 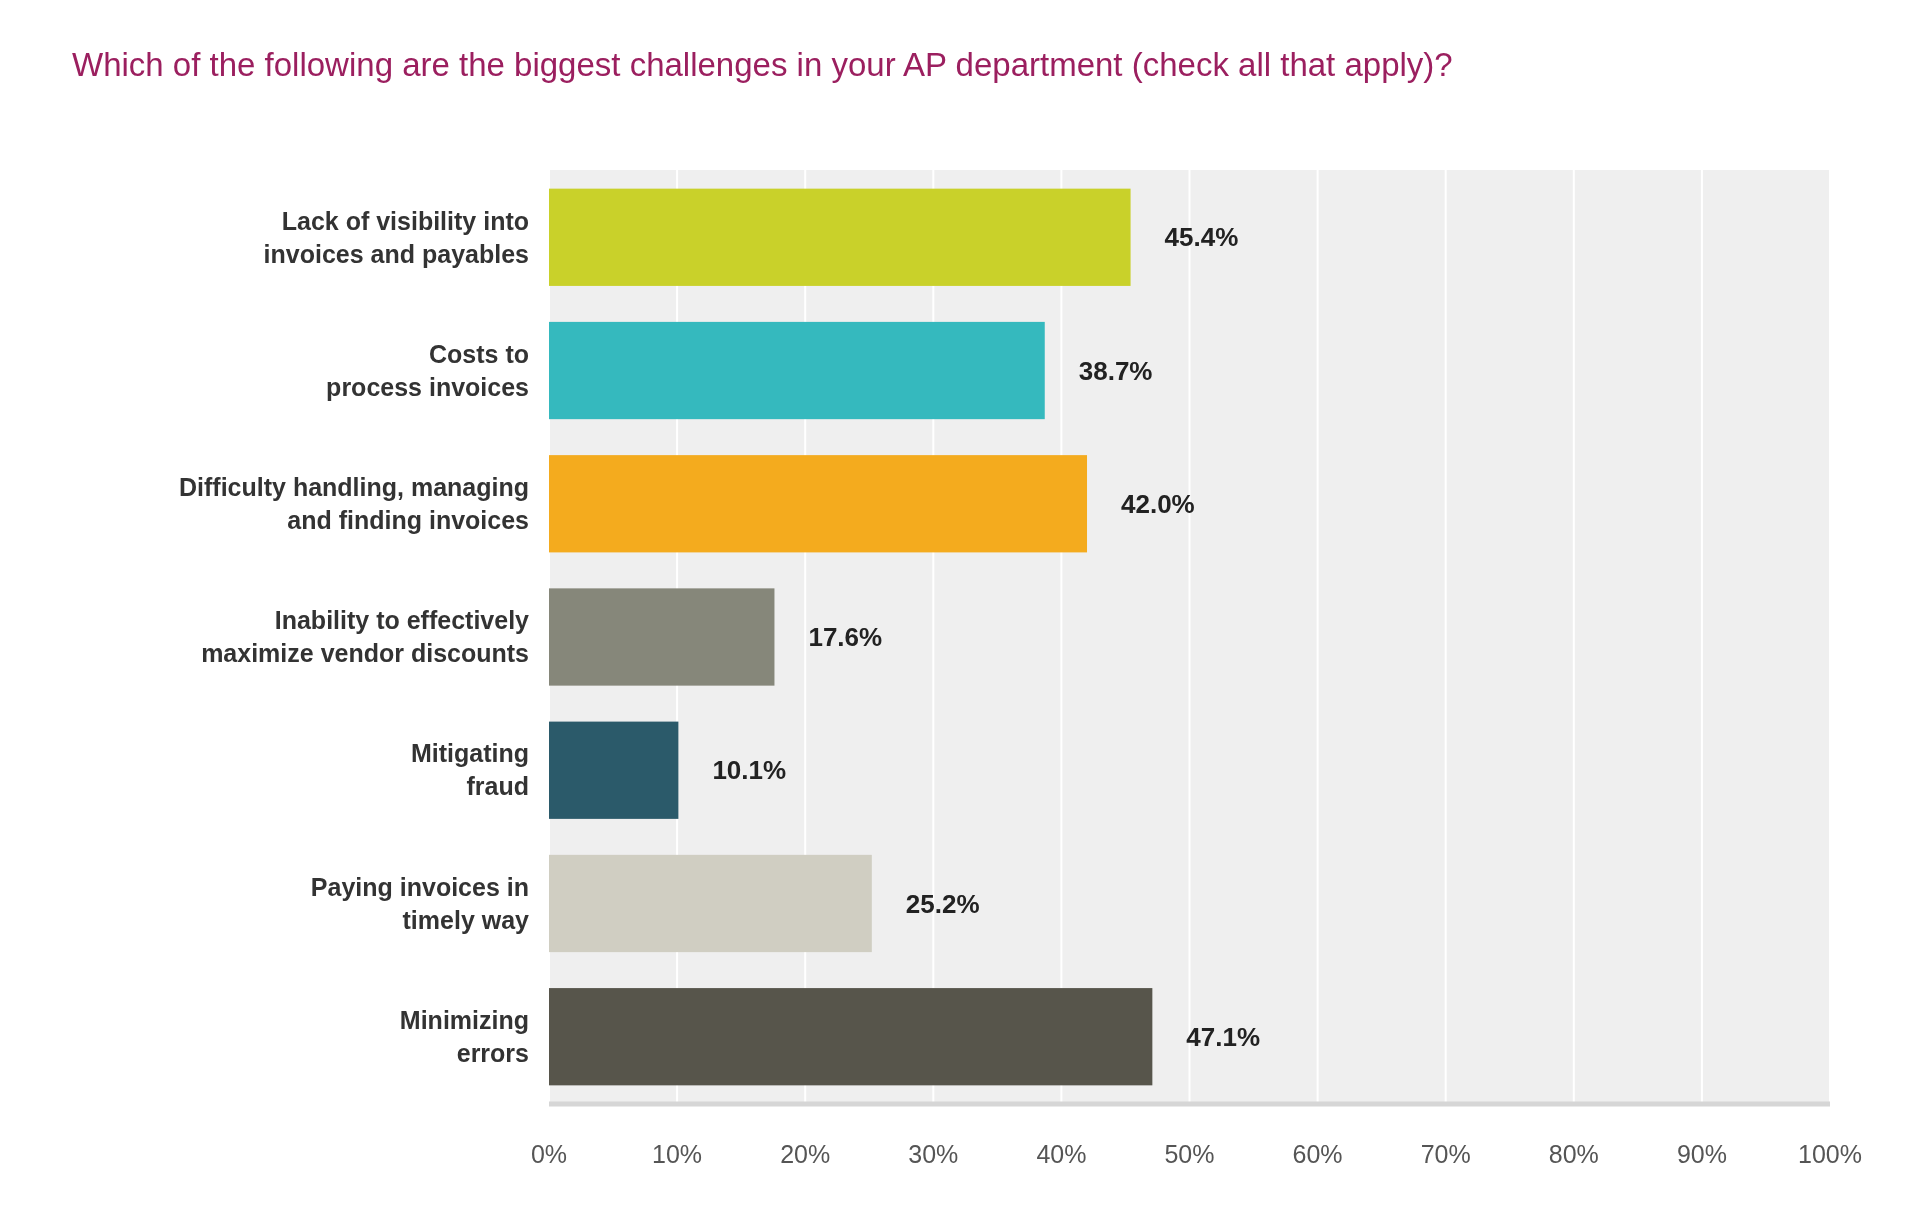 What do you see at coordinates (1115, 370) in the screenshot?
I see `data-label: 38.7%` at bounding box center [1115, 370].